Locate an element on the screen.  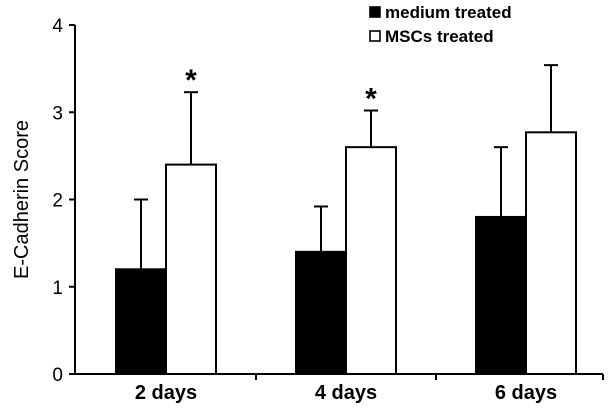
legend-label-0: medium treated is located at coordinates (448, 12).